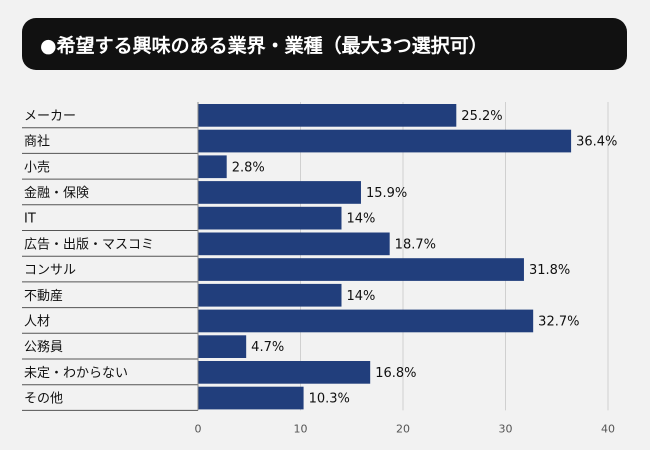 Image resolution: width=650 pixels, height=450 pixels. I want to click on category-label: 人材, so click(37, 321).